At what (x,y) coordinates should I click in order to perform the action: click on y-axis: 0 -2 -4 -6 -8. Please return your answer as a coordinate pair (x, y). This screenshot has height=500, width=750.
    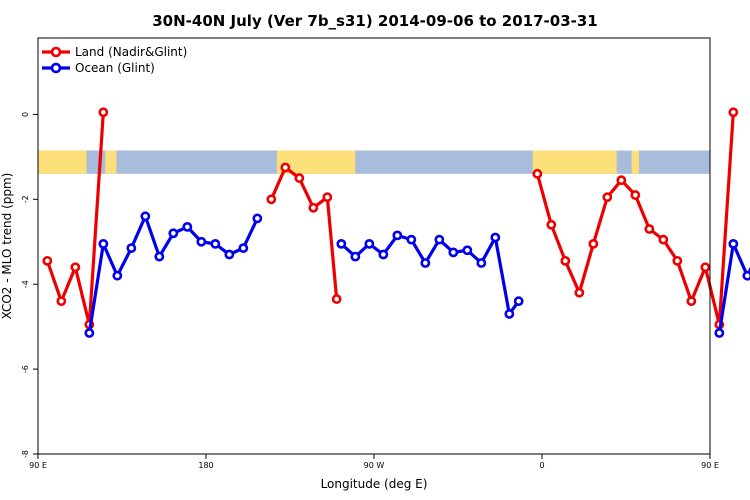
    Looking at the image, I should click on (29, 285).